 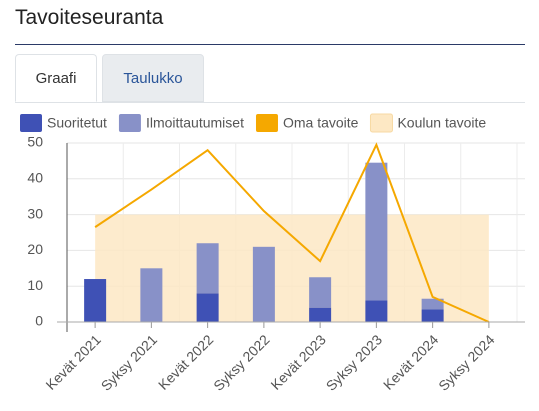 I want to click on x-tick-label: Syksy 2021, so click(x=129, y=362).